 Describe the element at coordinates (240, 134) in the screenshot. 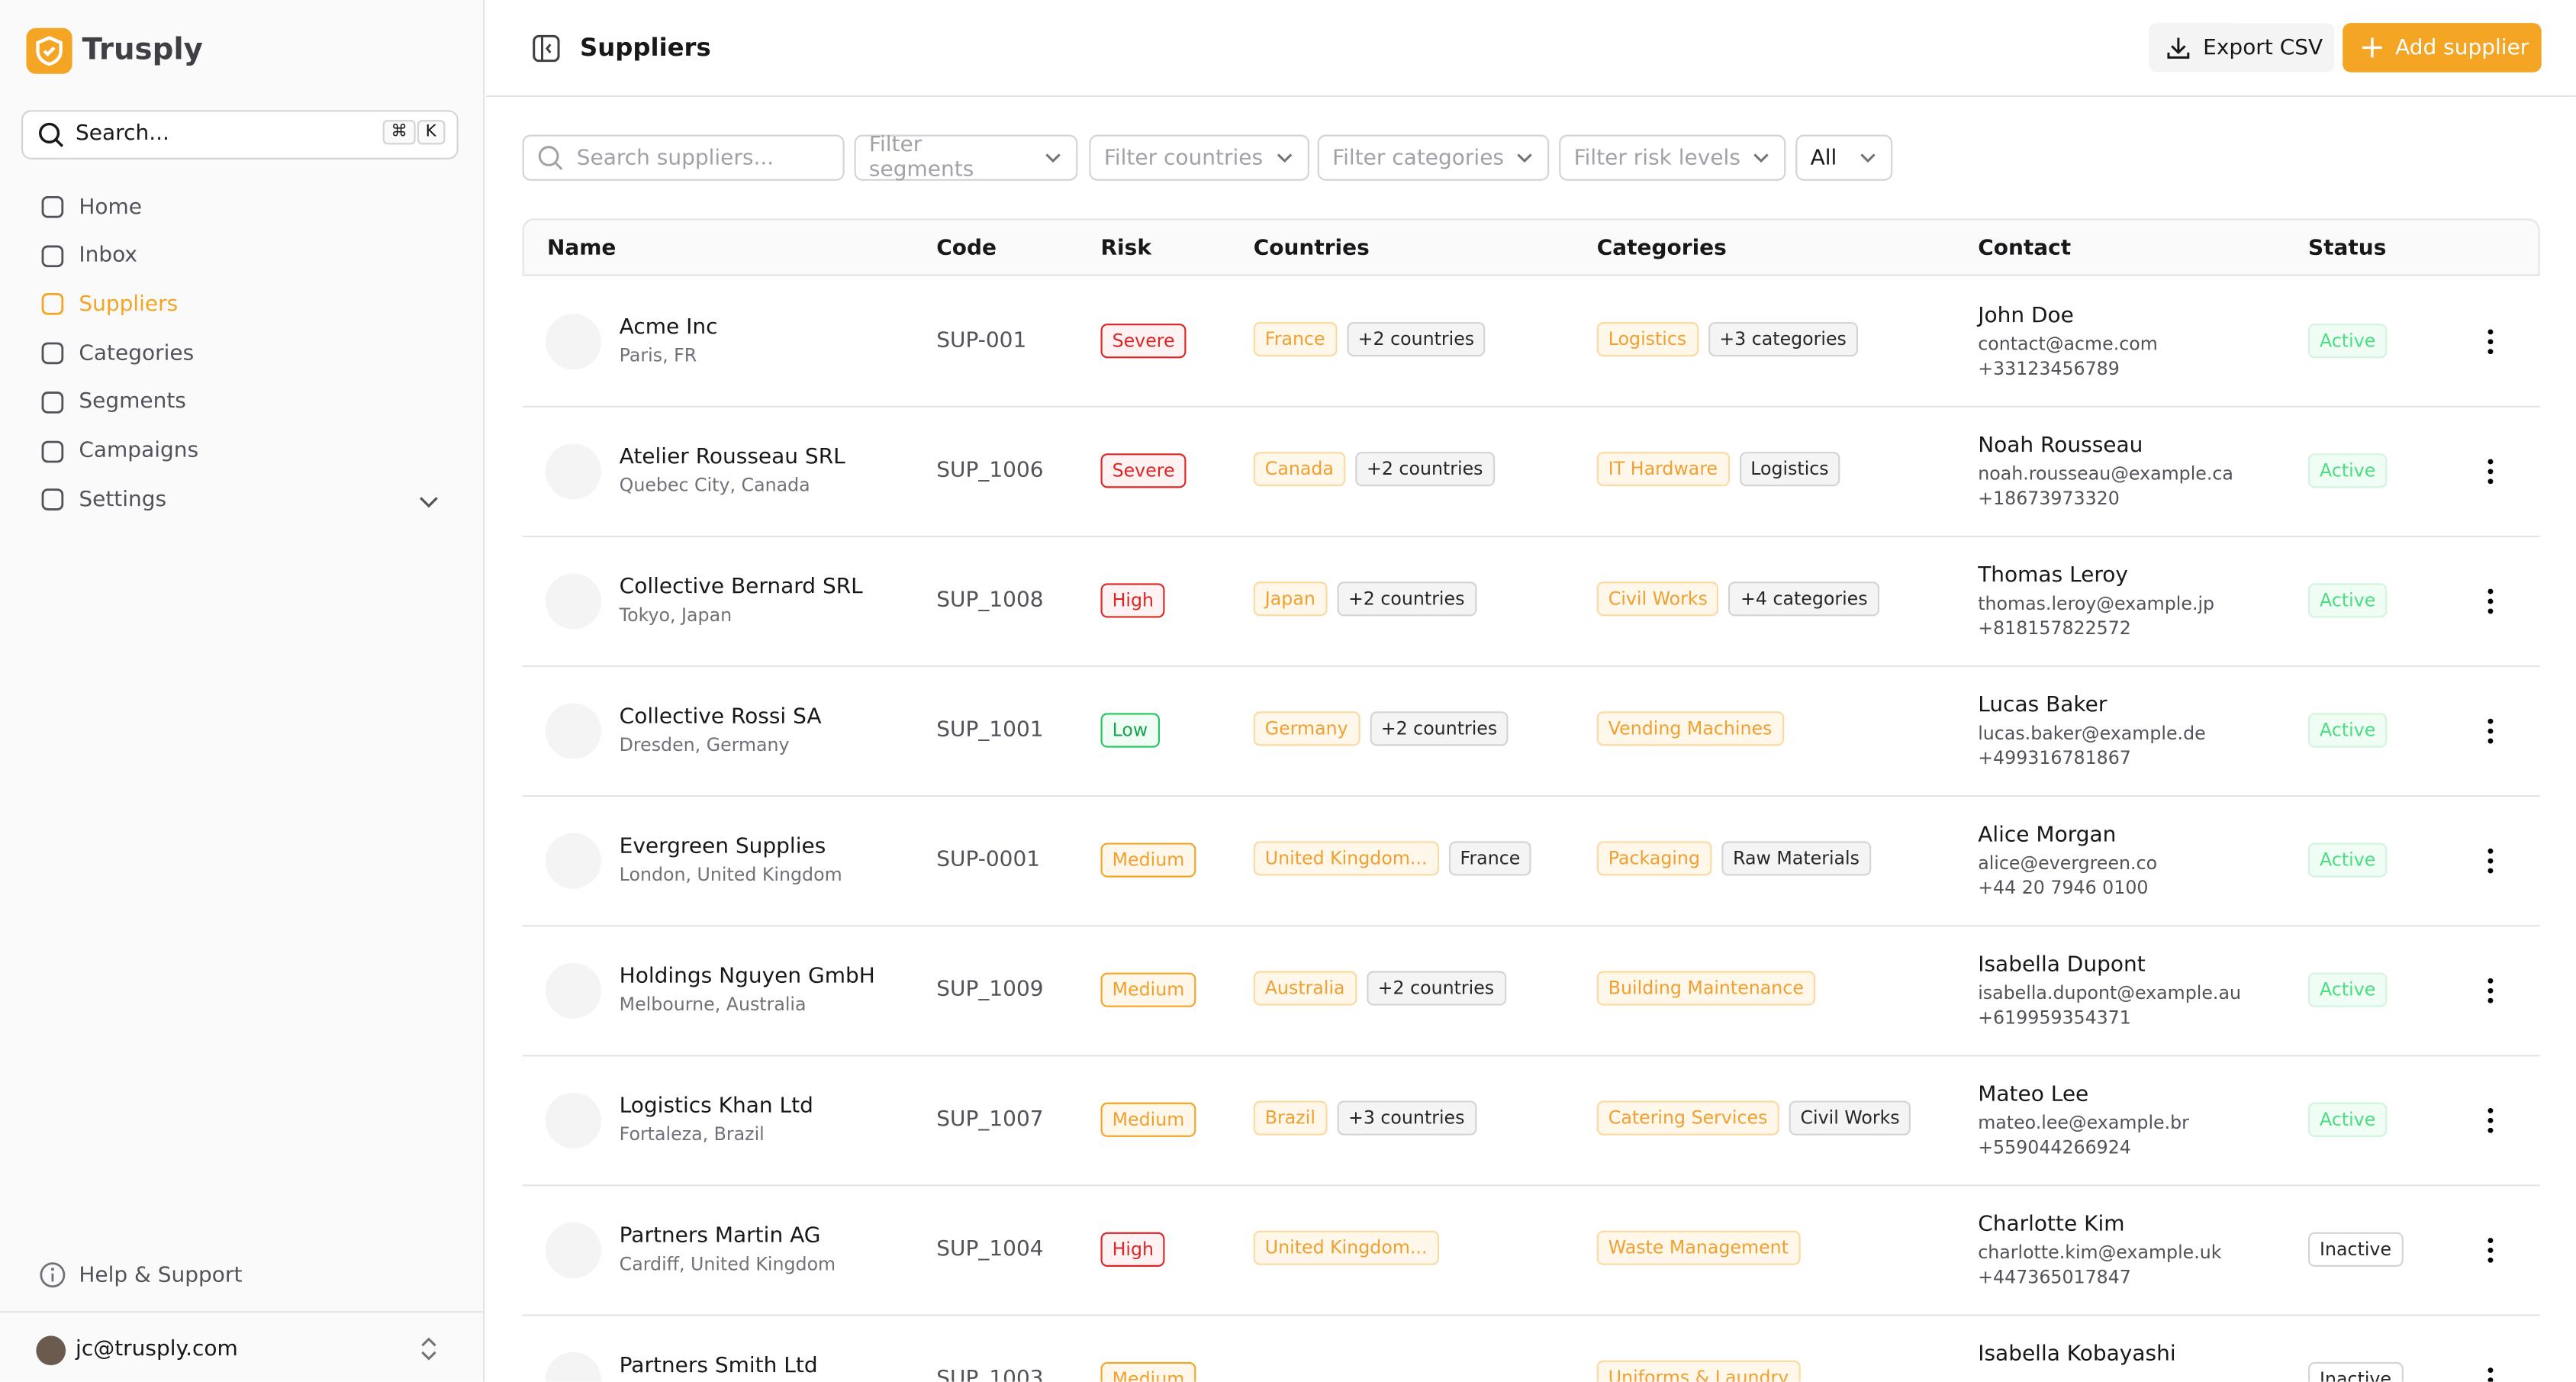

I see `search-box: Search... ⌘ K` at that location.